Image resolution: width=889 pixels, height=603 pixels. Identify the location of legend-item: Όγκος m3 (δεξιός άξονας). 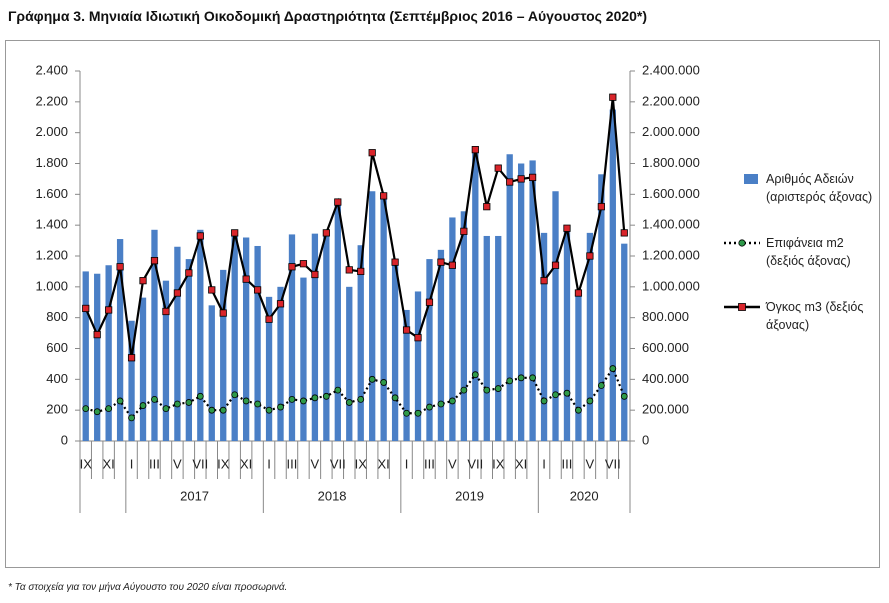
(802, 316).